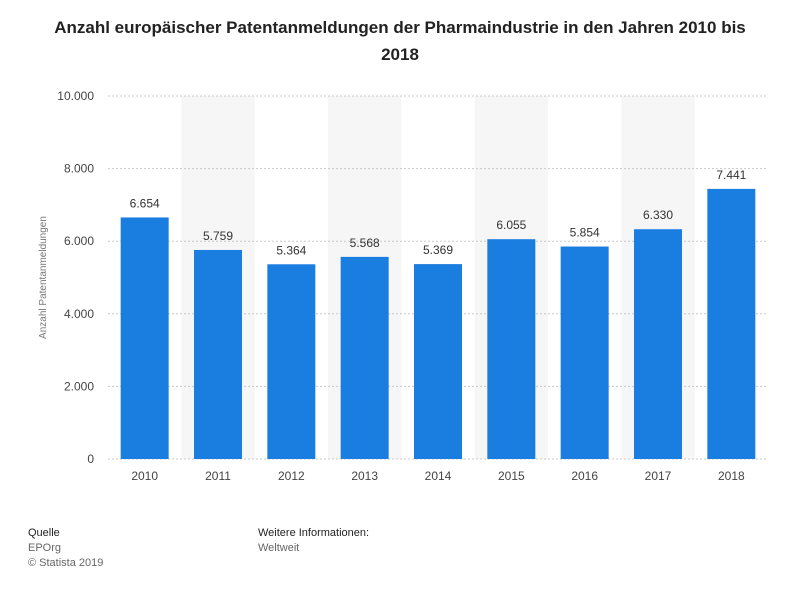  Describe the element at coordinates (291, 361) in the screenshot. I see `bar-2012` at that location.